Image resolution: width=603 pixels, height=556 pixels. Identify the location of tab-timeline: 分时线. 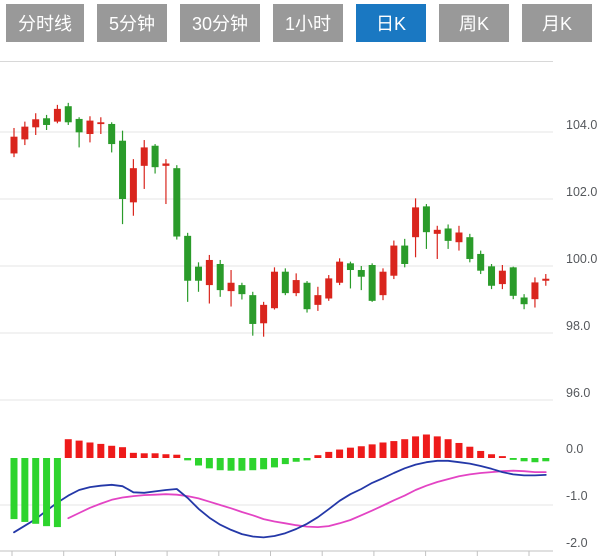
(45, 23).